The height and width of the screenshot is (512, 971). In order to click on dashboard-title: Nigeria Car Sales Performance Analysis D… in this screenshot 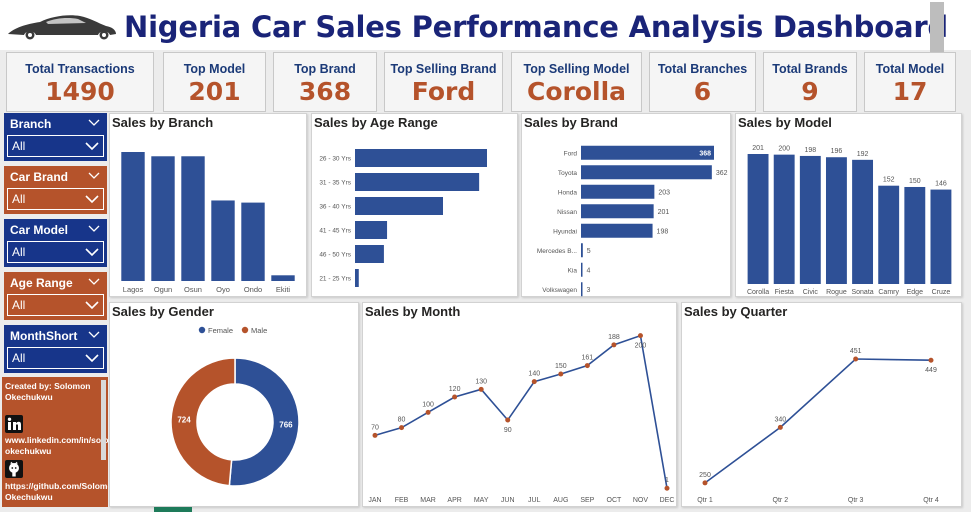, I will do `click(536, 27)`.